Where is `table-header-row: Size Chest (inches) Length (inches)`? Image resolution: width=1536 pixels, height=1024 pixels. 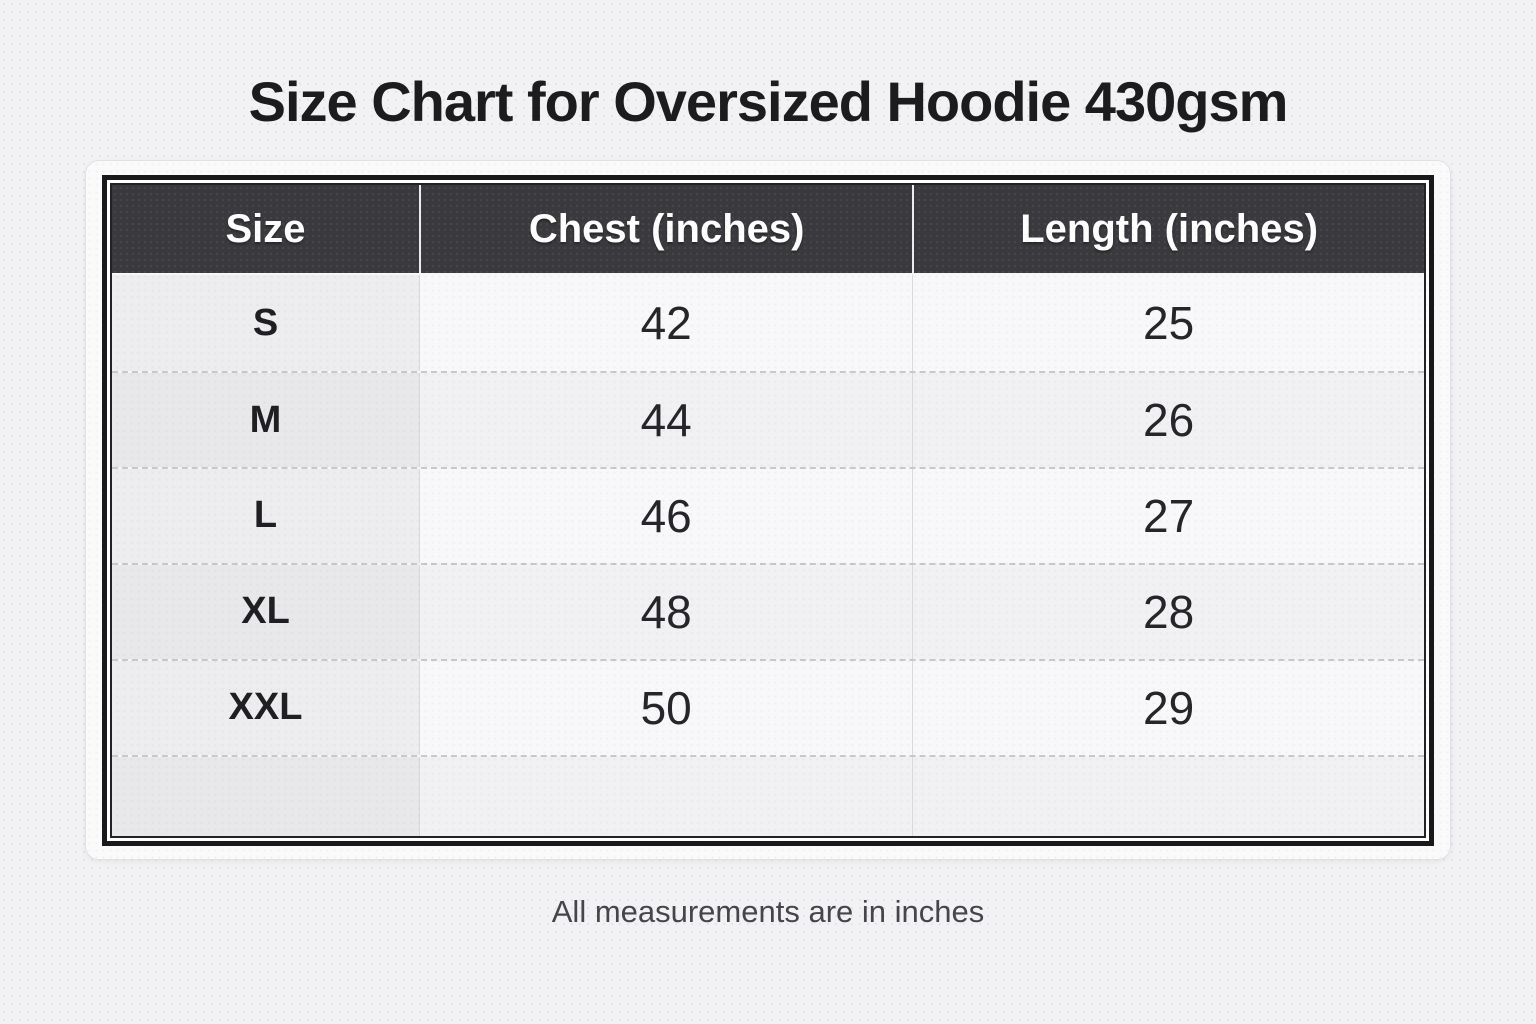
table-header-row: Size Chest (inches) Length (inches) is located at coordinates (768, 230).